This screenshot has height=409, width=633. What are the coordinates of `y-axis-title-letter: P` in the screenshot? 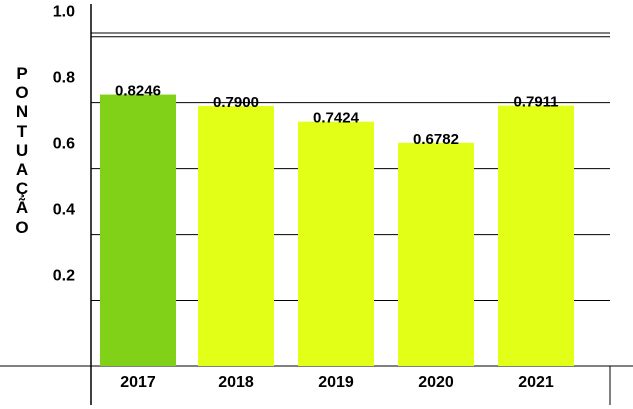 It's located at (22, 73).